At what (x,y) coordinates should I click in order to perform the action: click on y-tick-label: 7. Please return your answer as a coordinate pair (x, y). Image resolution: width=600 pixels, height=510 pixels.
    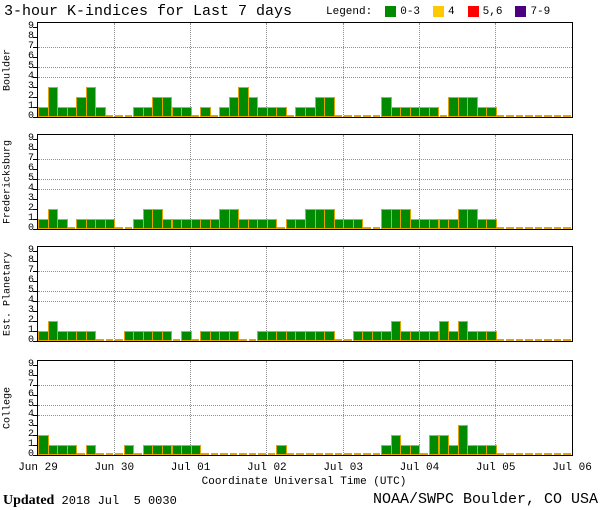
    Looking at the image, I should click on (30, 46).